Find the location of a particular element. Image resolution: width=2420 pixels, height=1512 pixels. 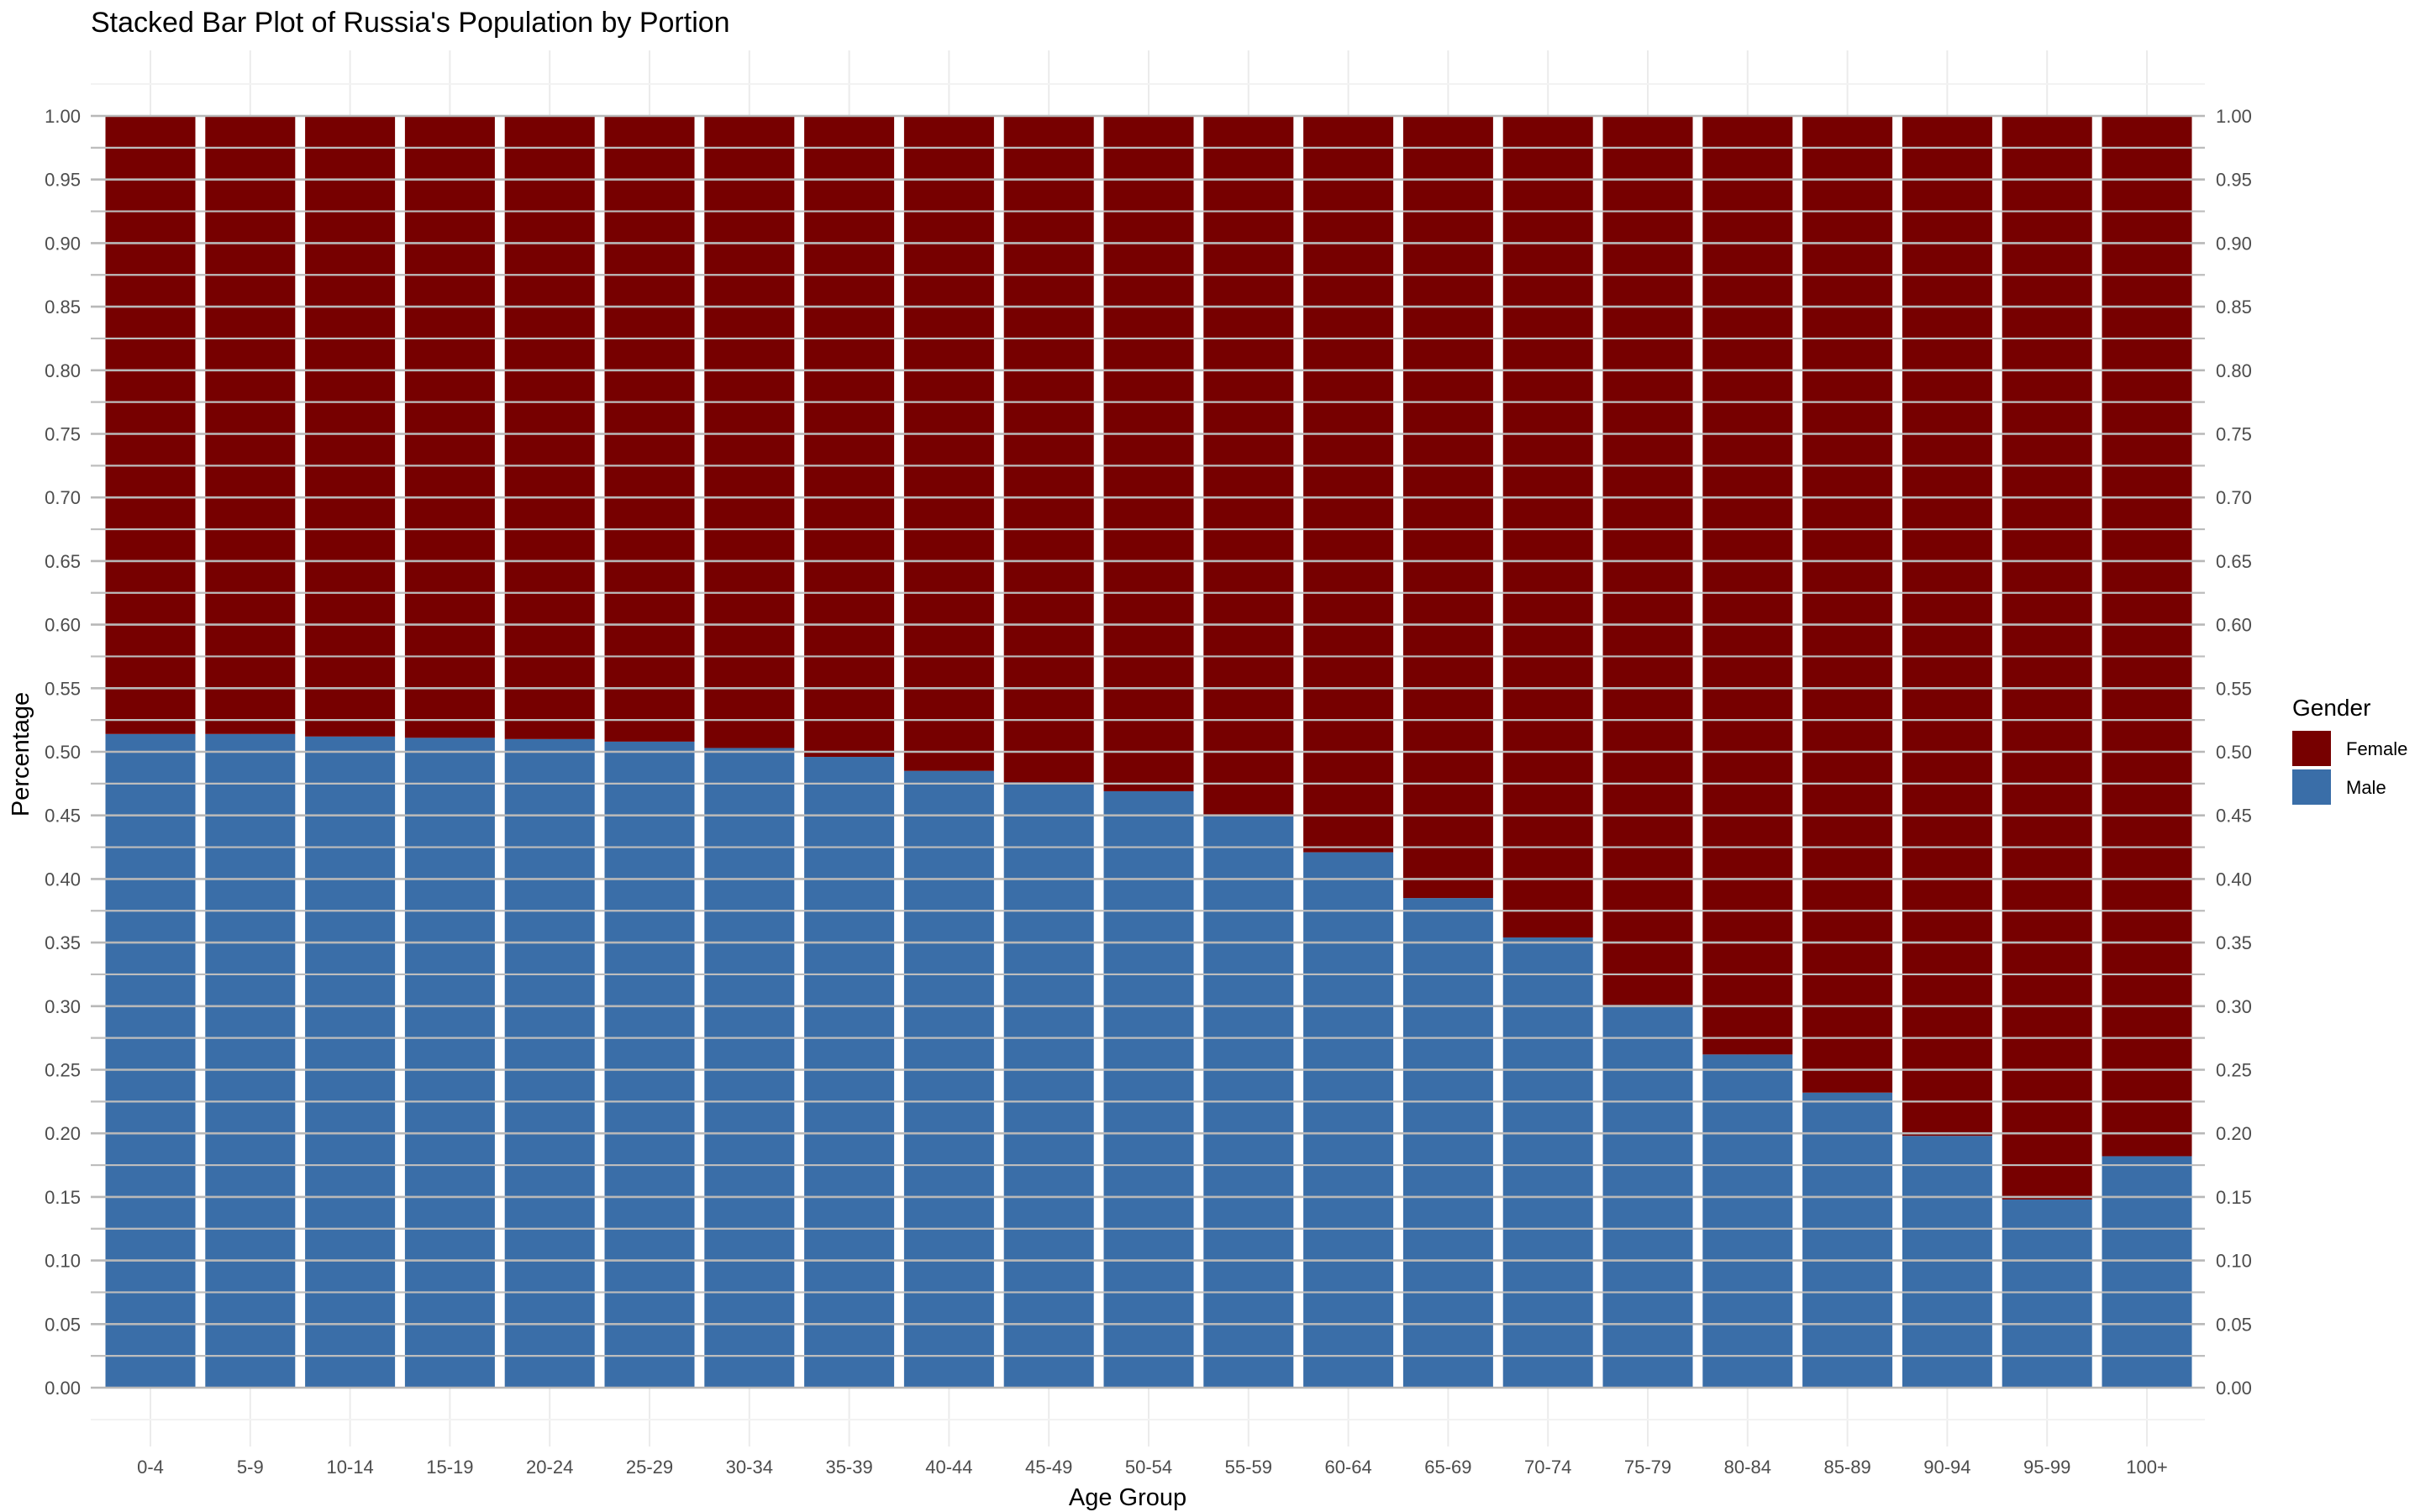

x-tick-label: 50-54 is located at coordinates (1148, 1467).